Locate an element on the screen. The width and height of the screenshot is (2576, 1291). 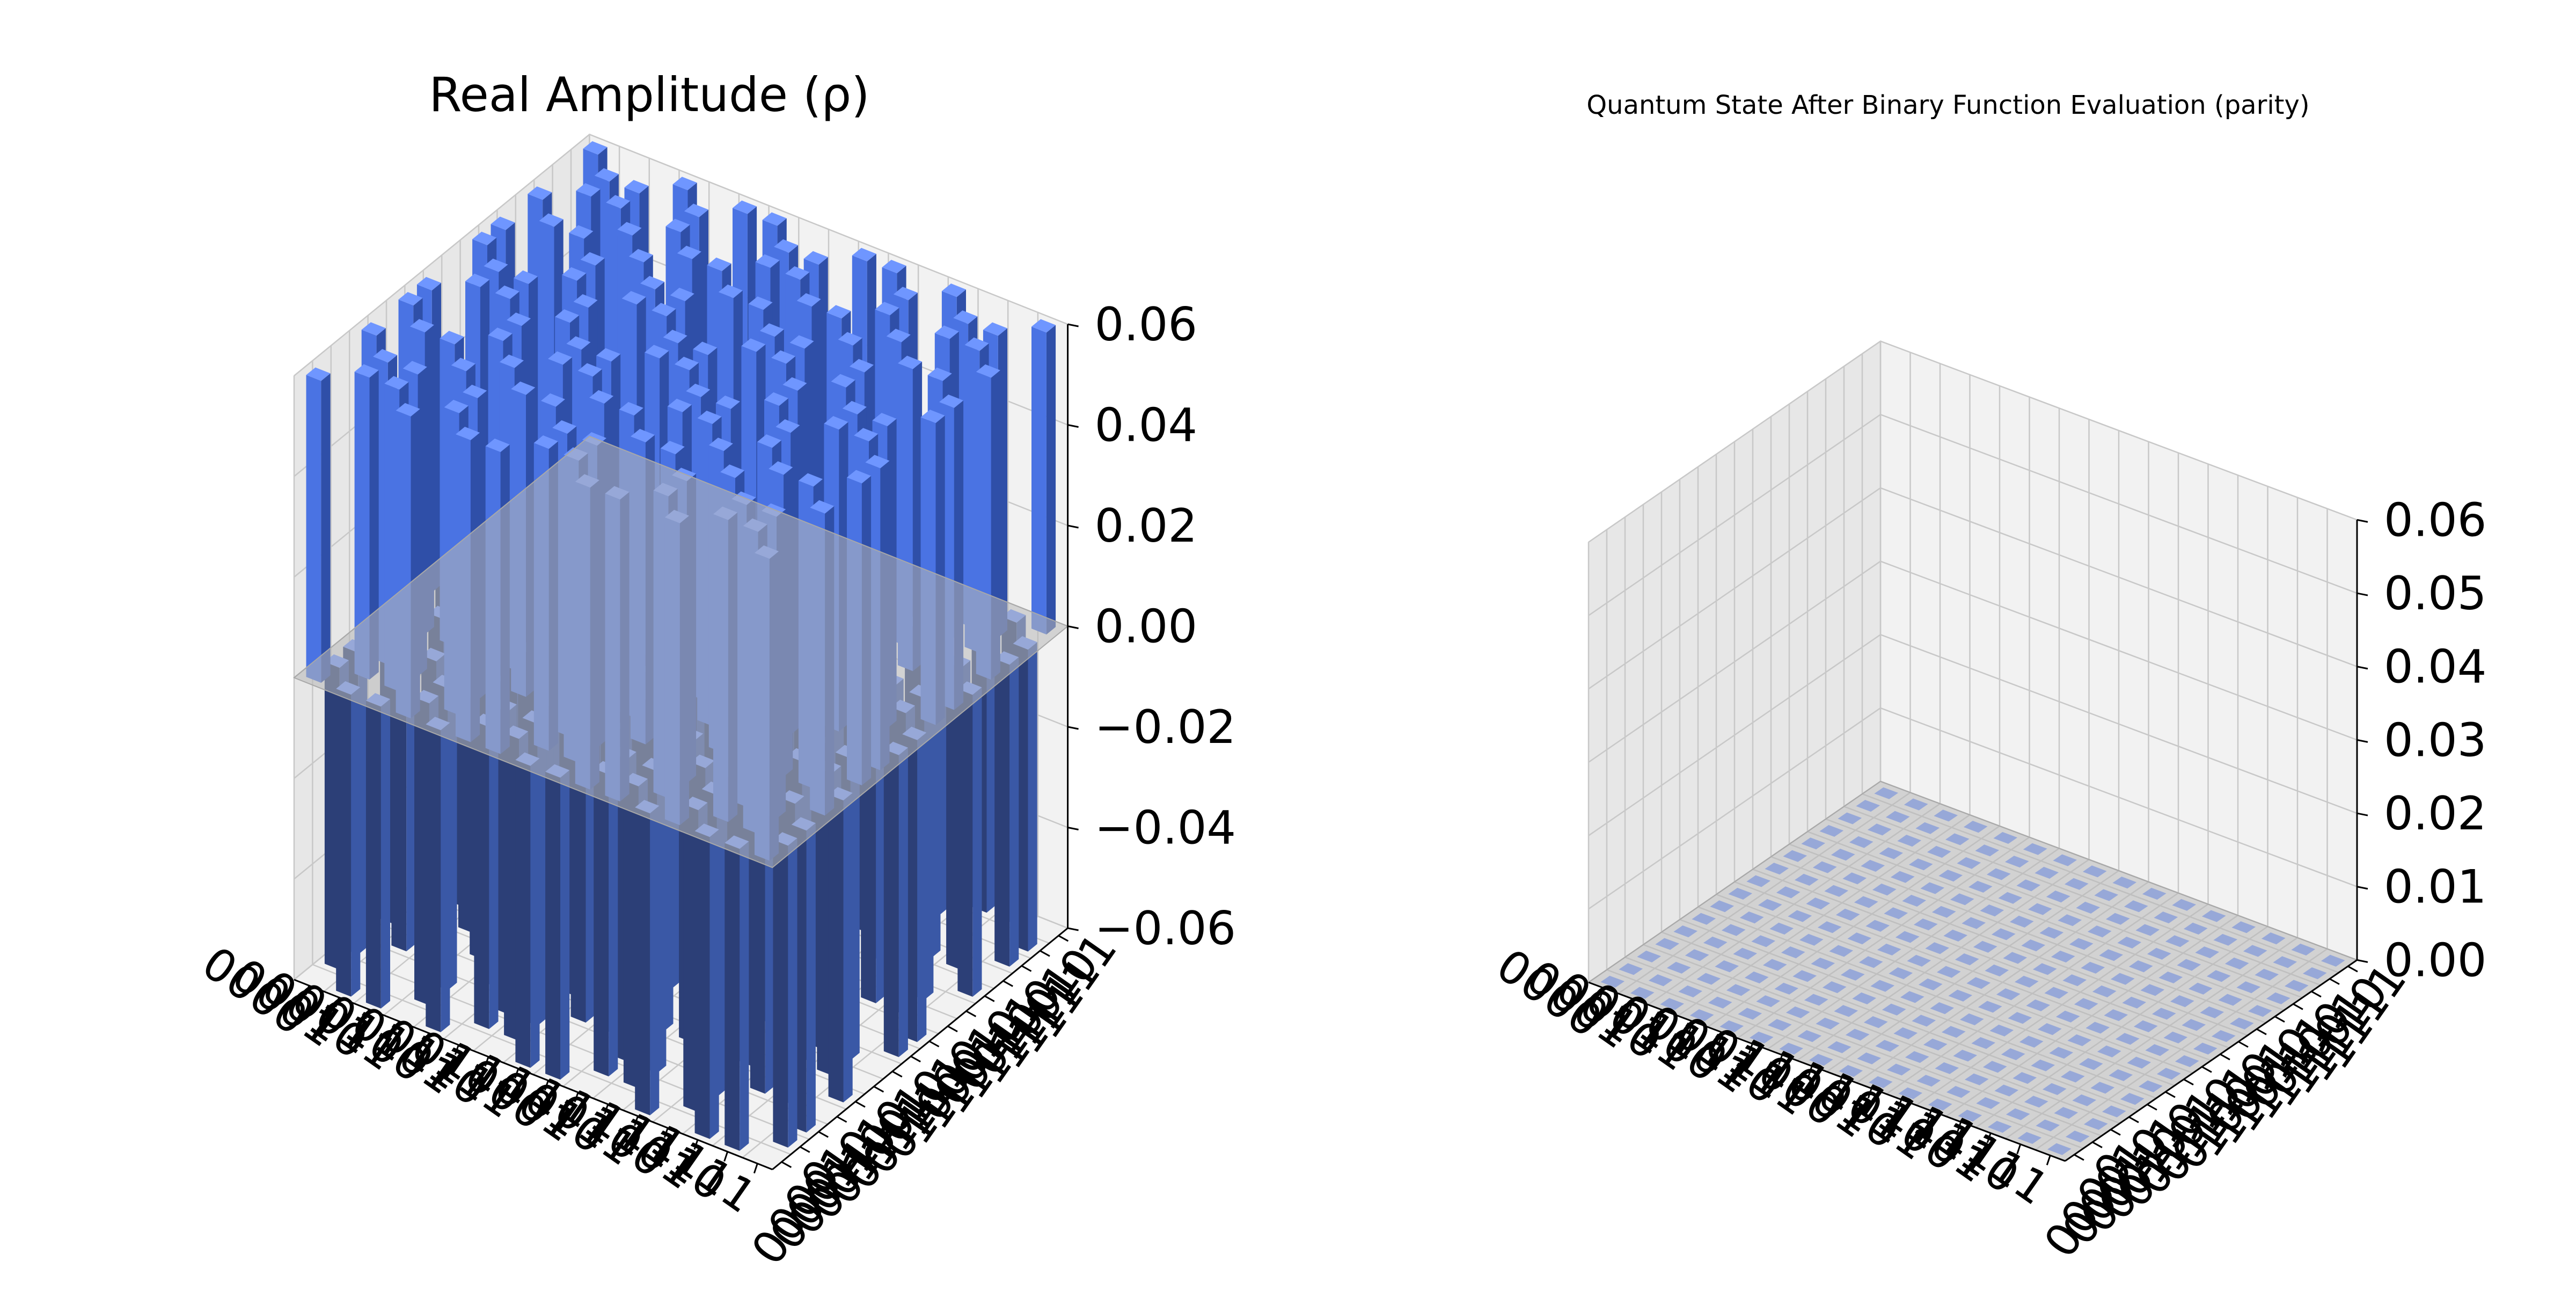
z-tick-label: 0.05 is located at coordinates (2435, 594).